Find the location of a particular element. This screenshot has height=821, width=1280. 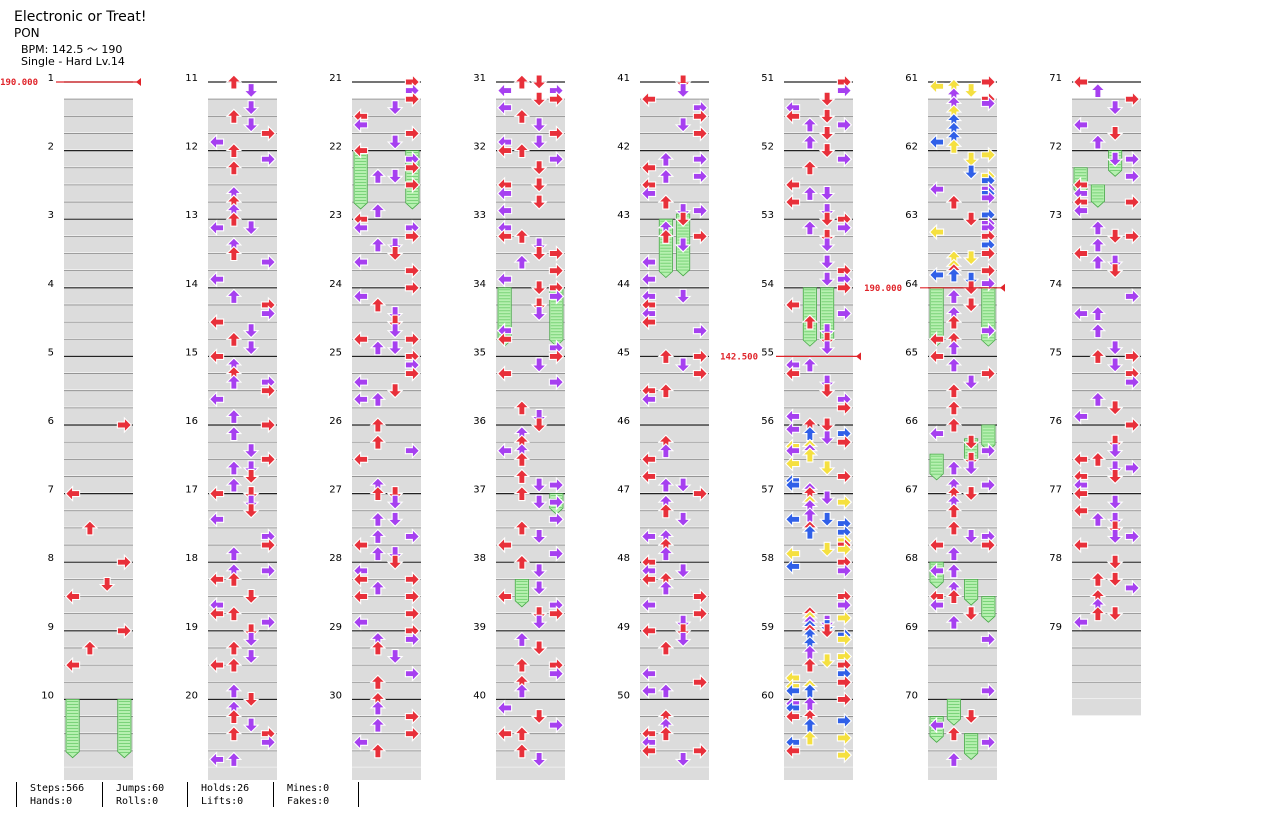

measure-number: 44 is located at coordinates (623, 284).